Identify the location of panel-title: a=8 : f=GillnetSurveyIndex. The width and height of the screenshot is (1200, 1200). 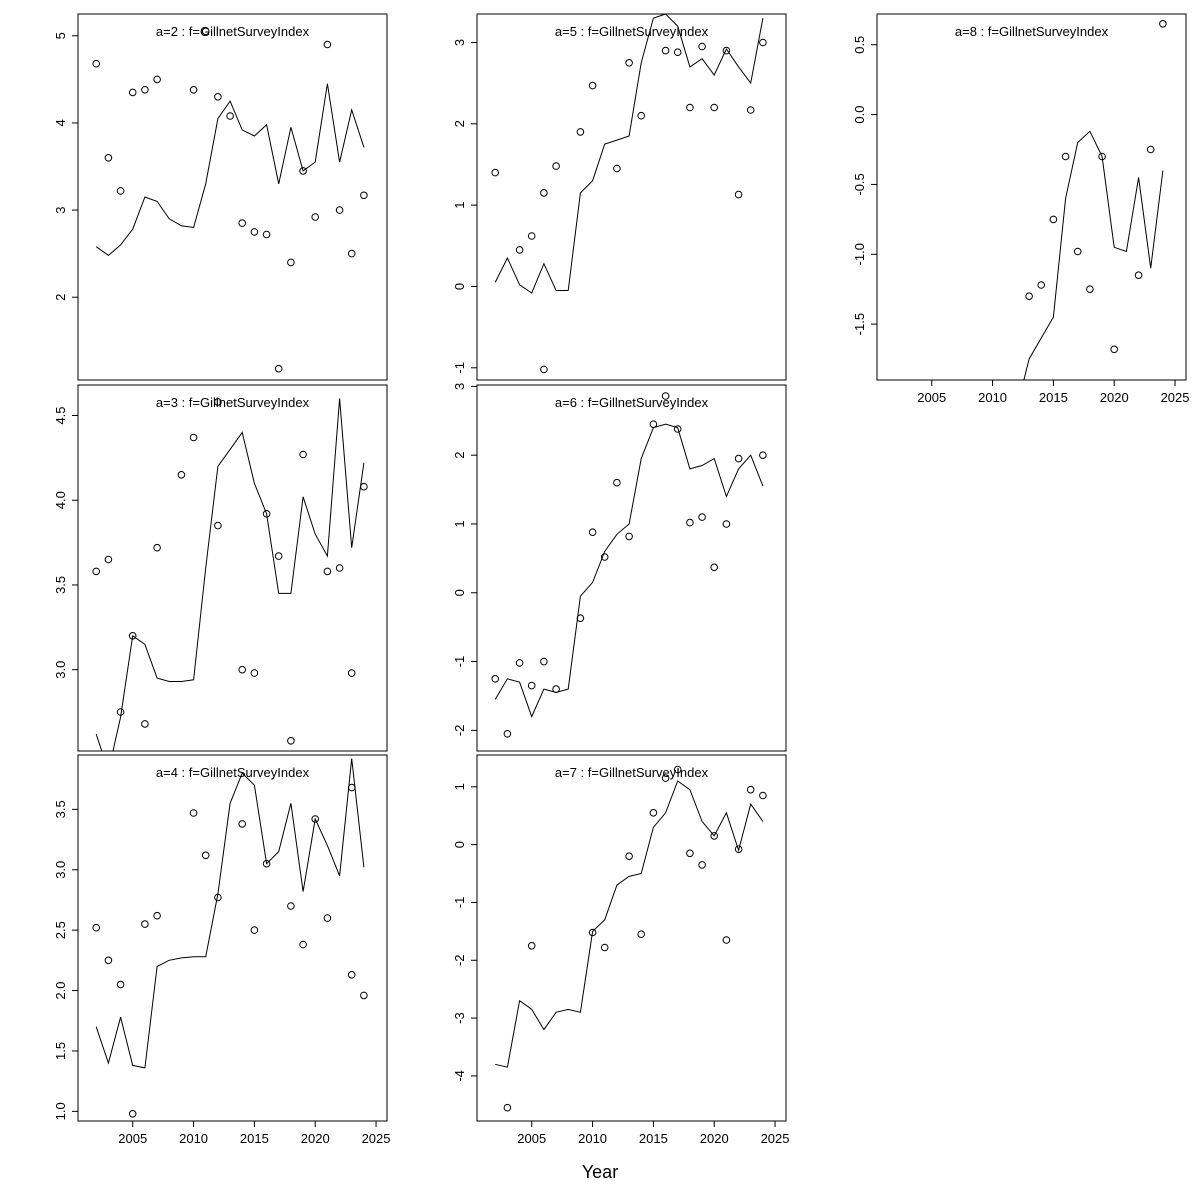
(1032, 31).